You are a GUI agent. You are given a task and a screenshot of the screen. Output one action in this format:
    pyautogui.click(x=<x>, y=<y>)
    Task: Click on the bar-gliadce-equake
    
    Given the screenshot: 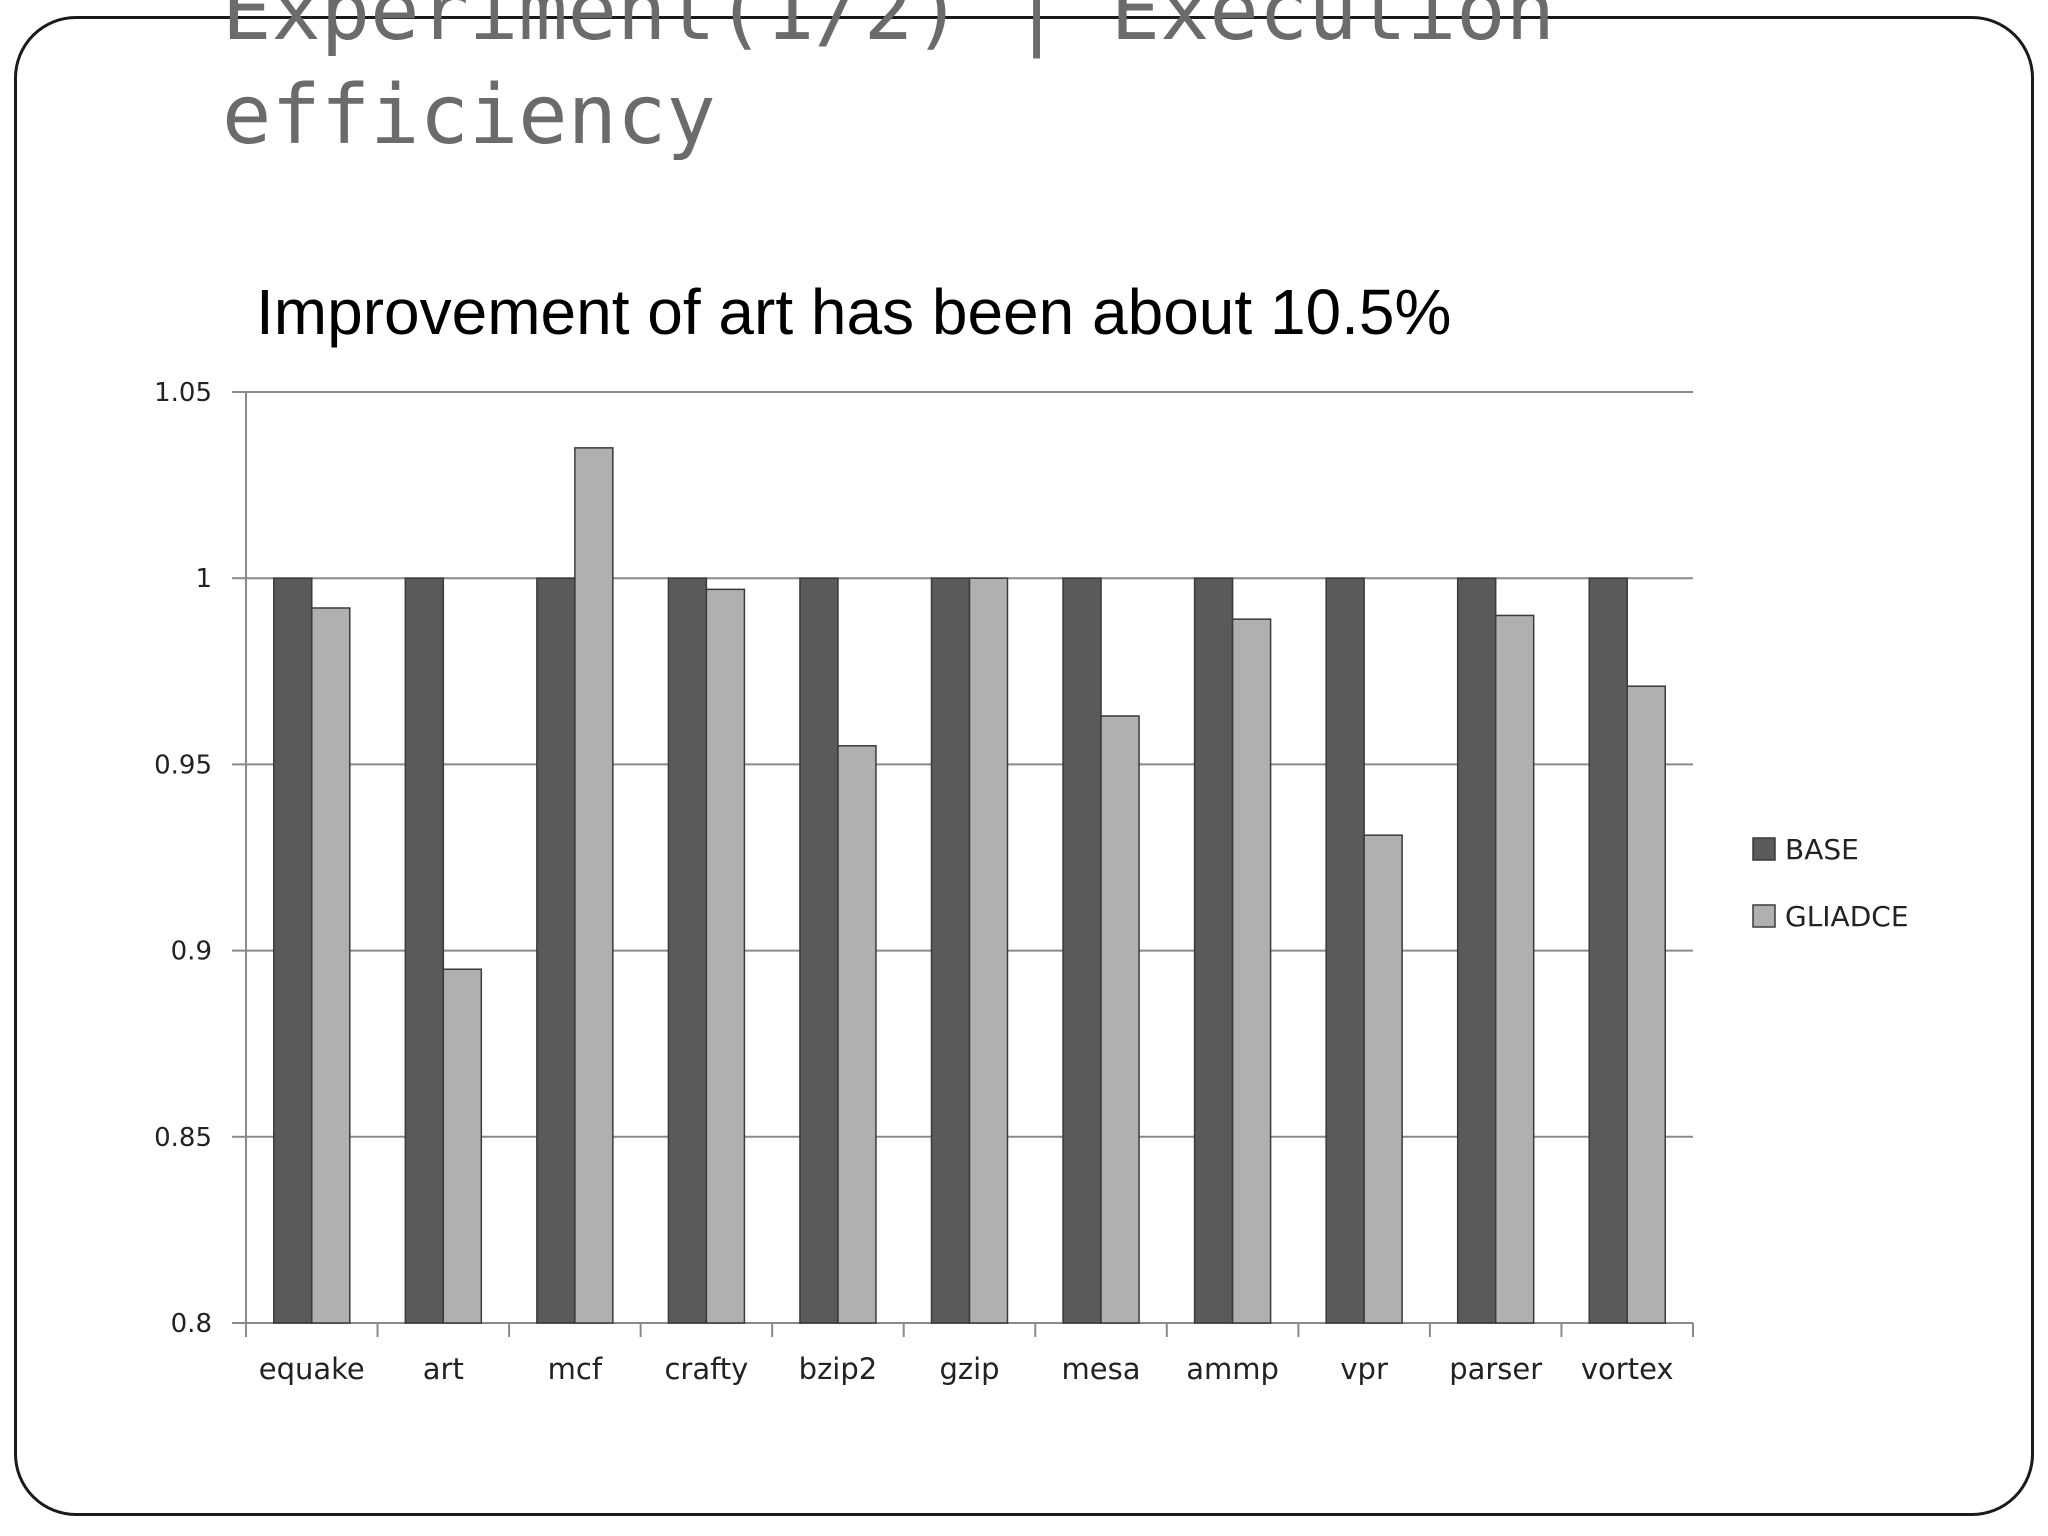 What is the action you would take?
    pyautogui.click(x=331, y=965)
    